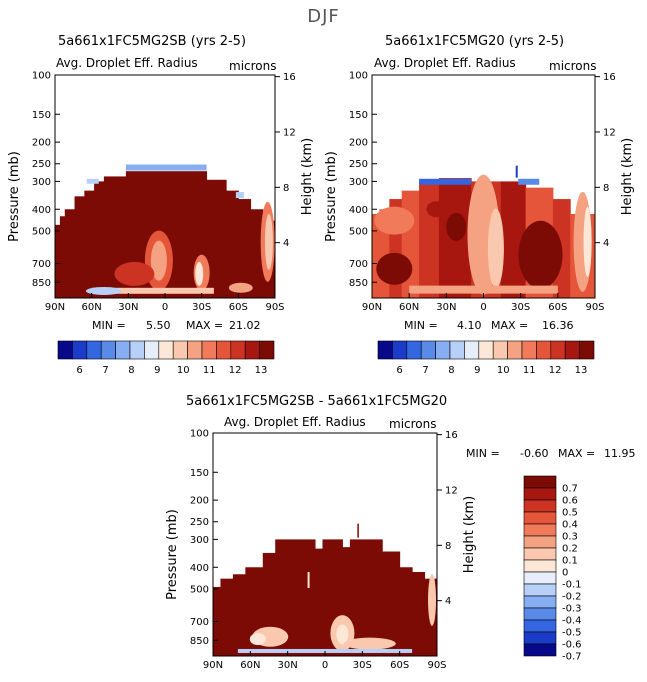 Image resolution: width=647 pixels, height=682 pixels. I want to click on panel1-max-label: MAX =, so click(205, 325).